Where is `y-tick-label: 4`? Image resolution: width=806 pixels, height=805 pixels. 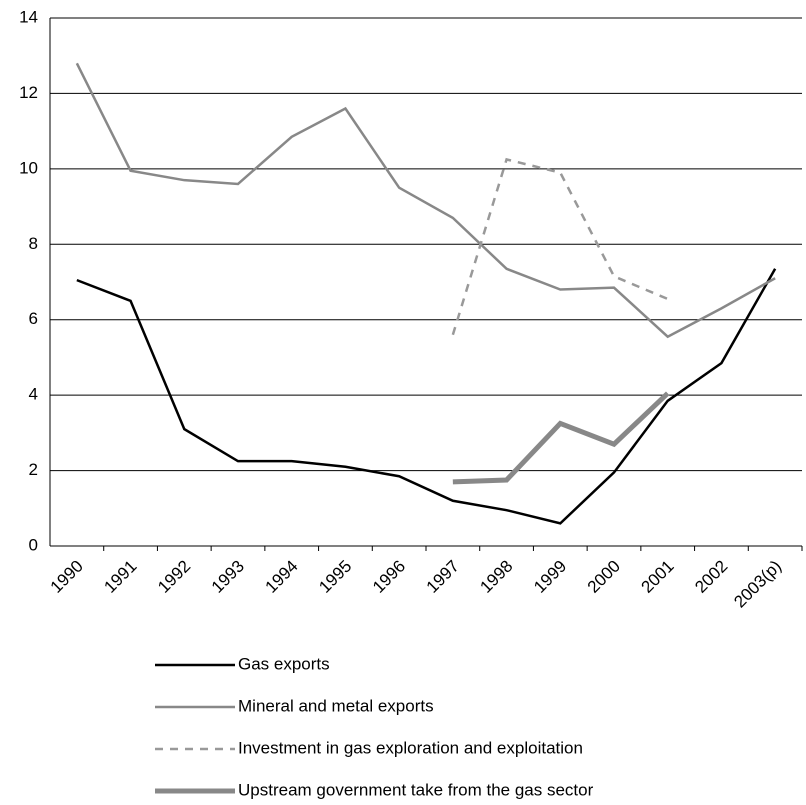
y-tick-label: 4 is located at coordinates (33, 394).